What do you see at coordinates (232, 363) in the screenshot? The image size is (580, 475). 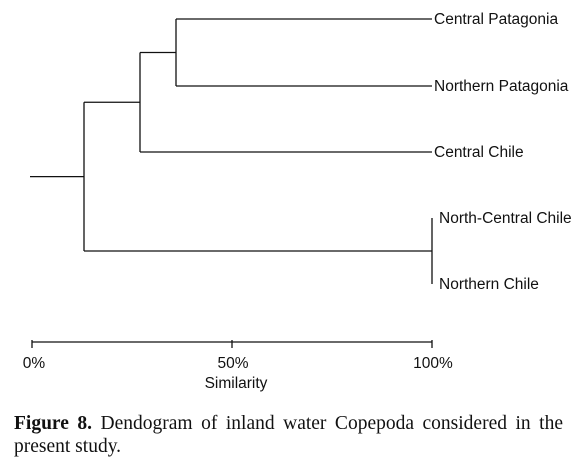 I see `tick-label-50: 50%` at bounding box center [232, 363].